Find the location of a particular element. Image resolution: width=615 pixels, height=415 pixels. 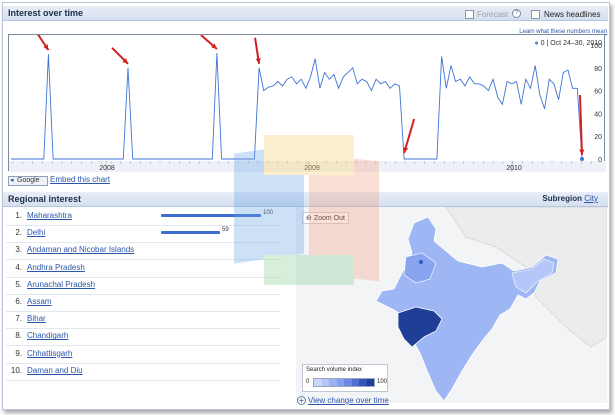

search-volume-index-legend: Search volume index 0 100 is located at coordinates (345, 378).